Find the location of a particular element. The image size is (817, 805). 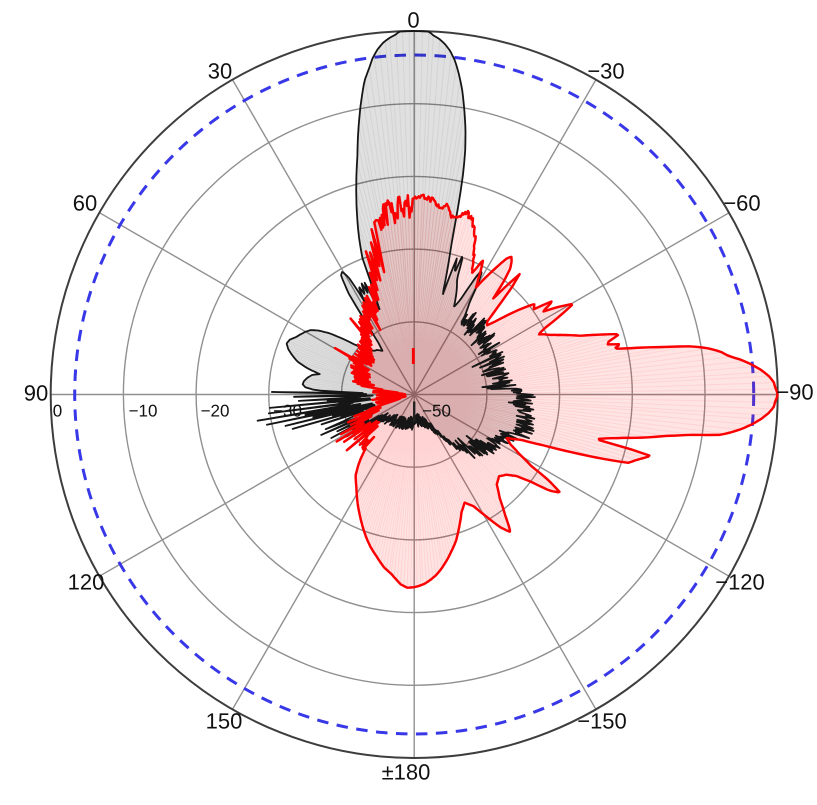

svg-text: −50 is located at coordinates (436, 411).